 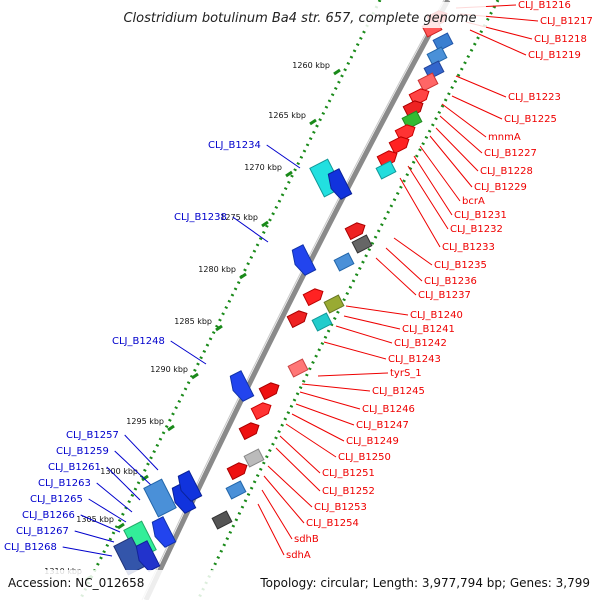 I want to click on gene-label-reverse: CLJ_B1266, so click(x=48, y=515).